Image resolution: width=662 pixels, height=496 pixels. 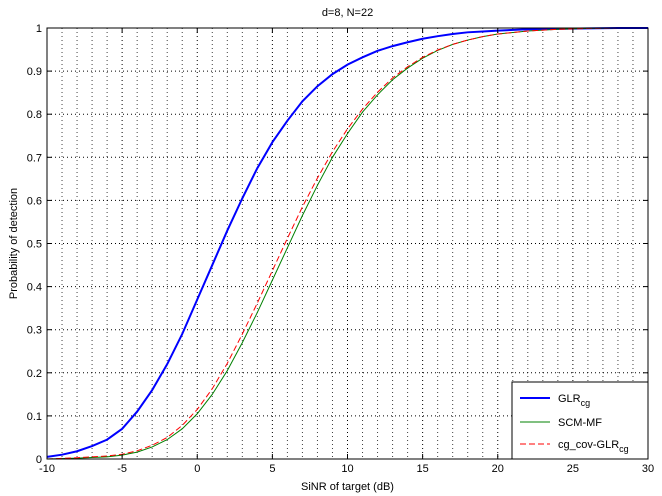 I want to click on y-axis-label: Probability of detection, so click(x=14, y=243).